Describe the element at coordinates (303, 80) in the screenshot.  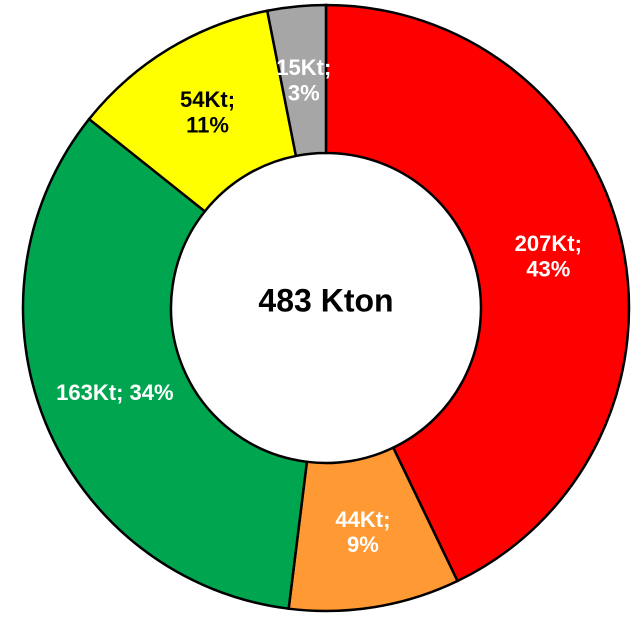
I see `data-label: 15Kt; 3%` at that location.